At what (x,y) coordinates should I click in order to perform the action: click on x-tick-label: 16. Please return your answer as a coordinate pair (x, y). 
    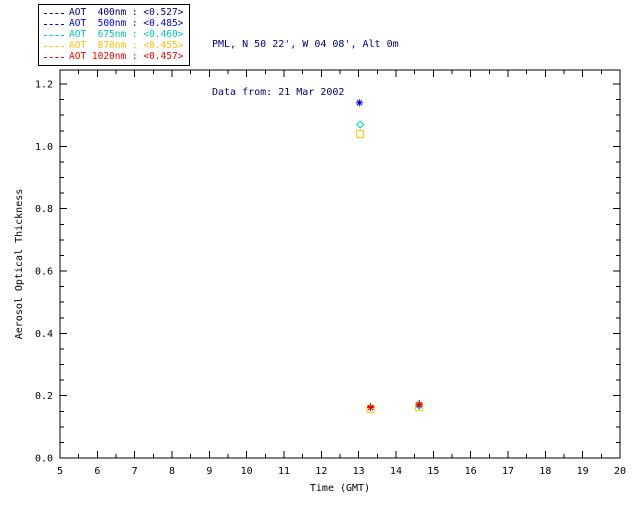
    Looking at the image, I should click on (471, 471).